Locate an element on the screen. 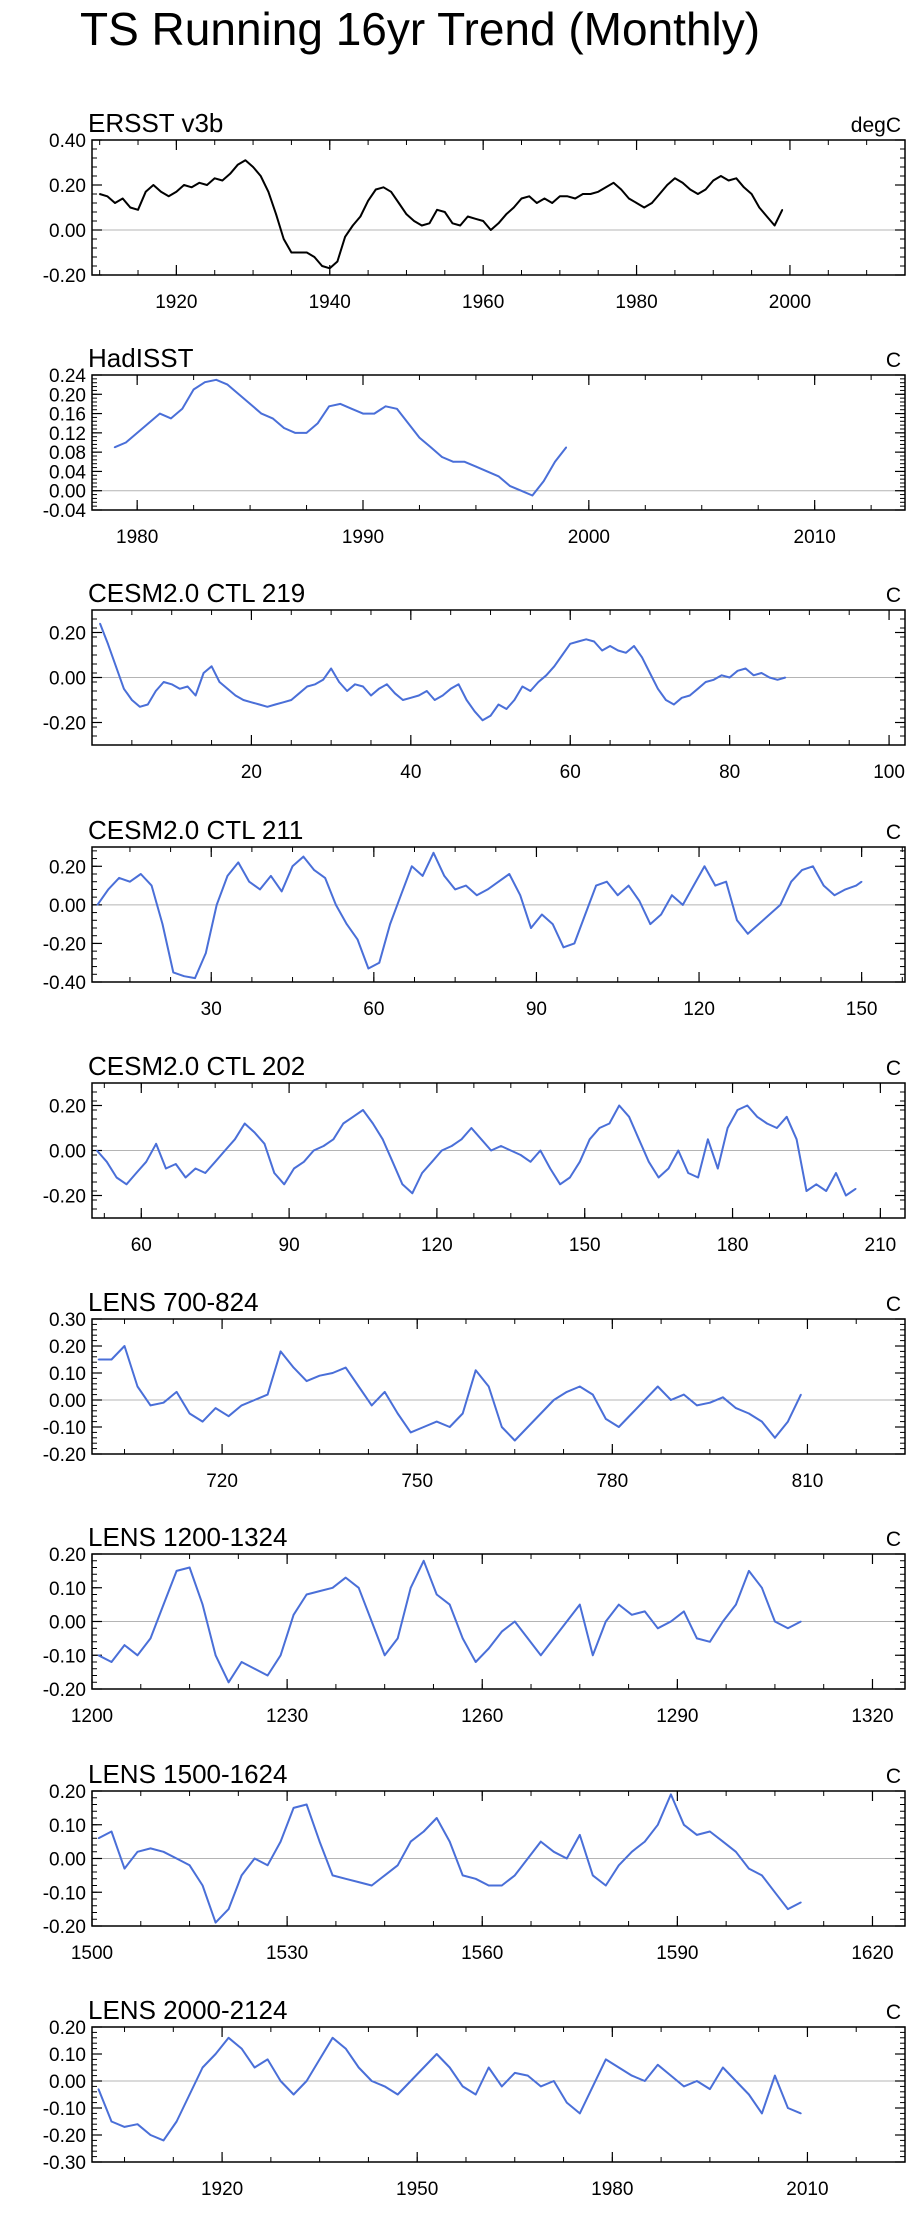 The width and height of the screenshot is (923, 2219). panel-2-xtick-label: 2000 is located at coordinates (589, 537).